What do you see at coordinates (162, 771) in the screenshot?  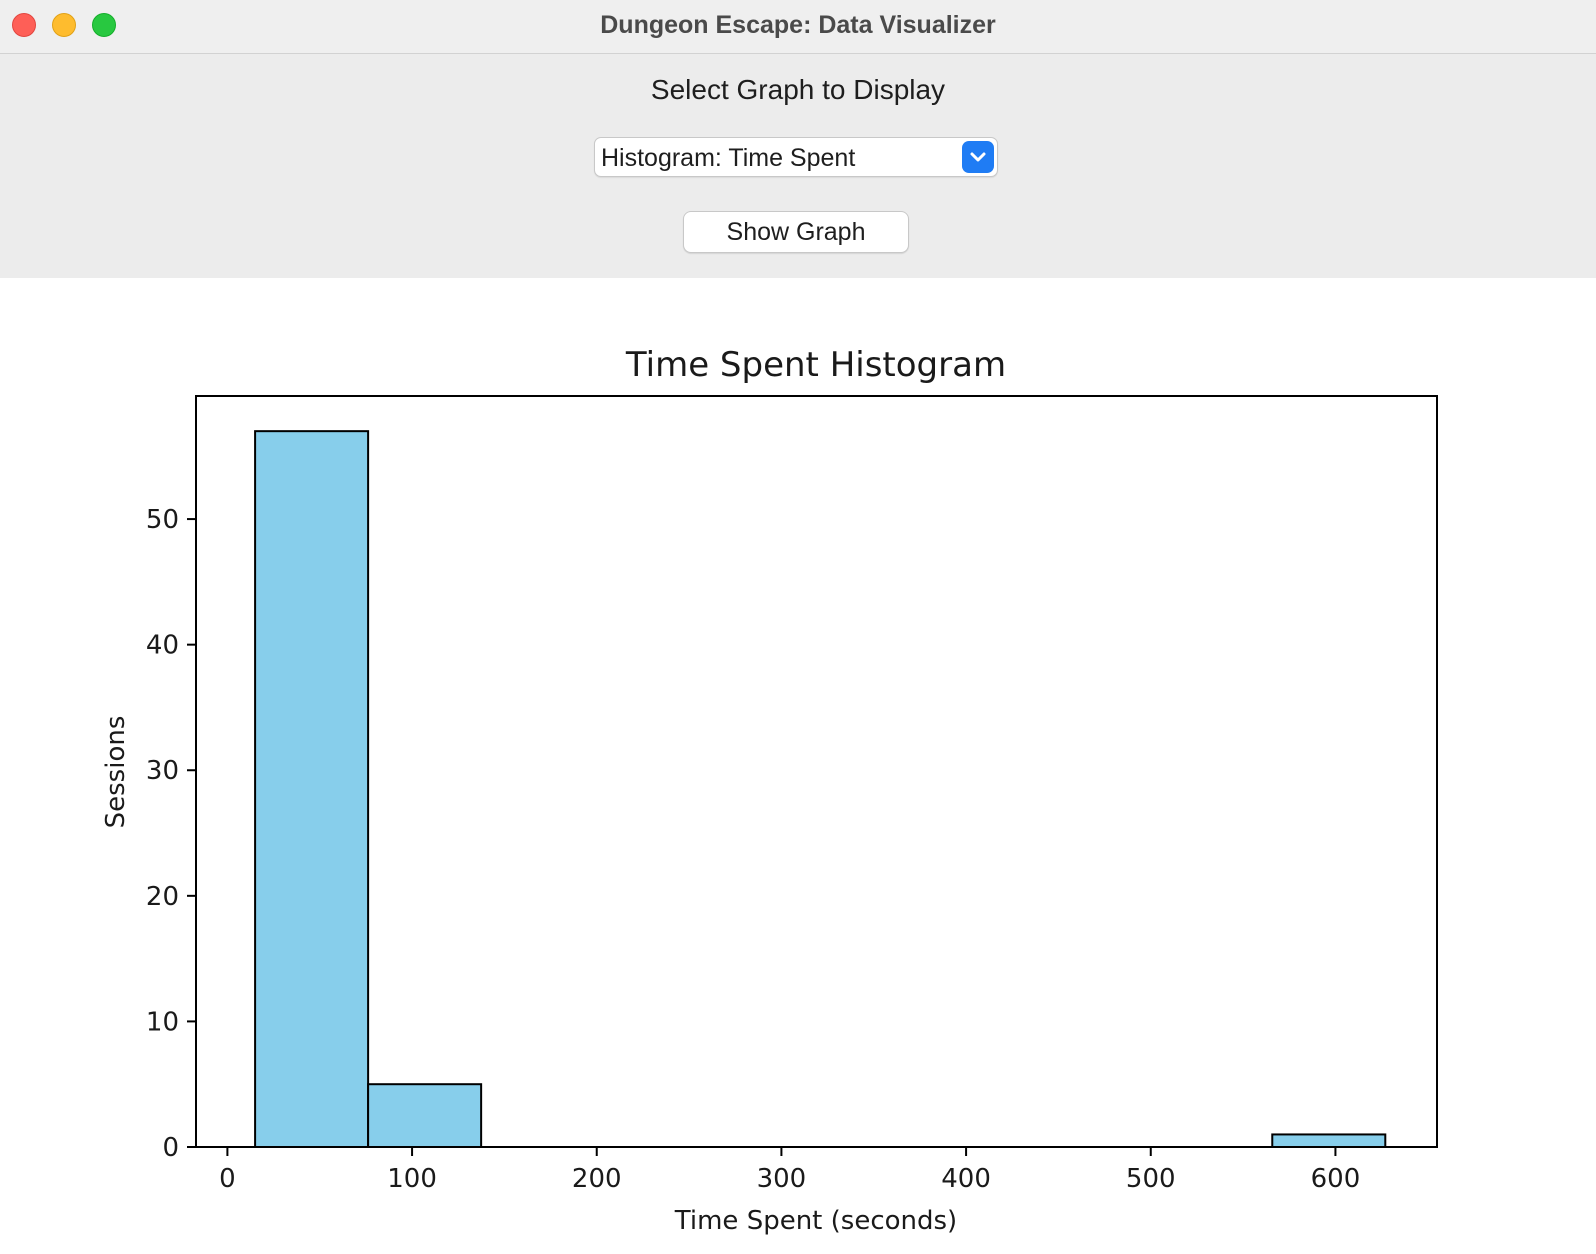 I see `y-tick-label: 30` at bounding box center [162, 771].